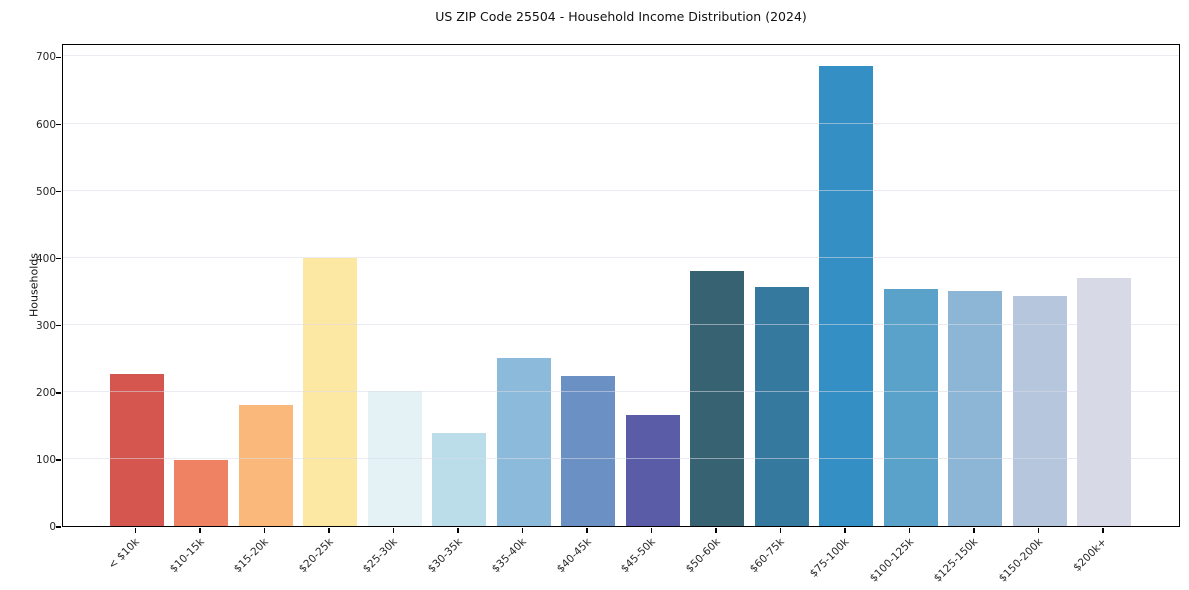 This screenshot has height=590, width=1189. I want to click on xtick-label-$20-25k: $20-25k, so click(316, 556).